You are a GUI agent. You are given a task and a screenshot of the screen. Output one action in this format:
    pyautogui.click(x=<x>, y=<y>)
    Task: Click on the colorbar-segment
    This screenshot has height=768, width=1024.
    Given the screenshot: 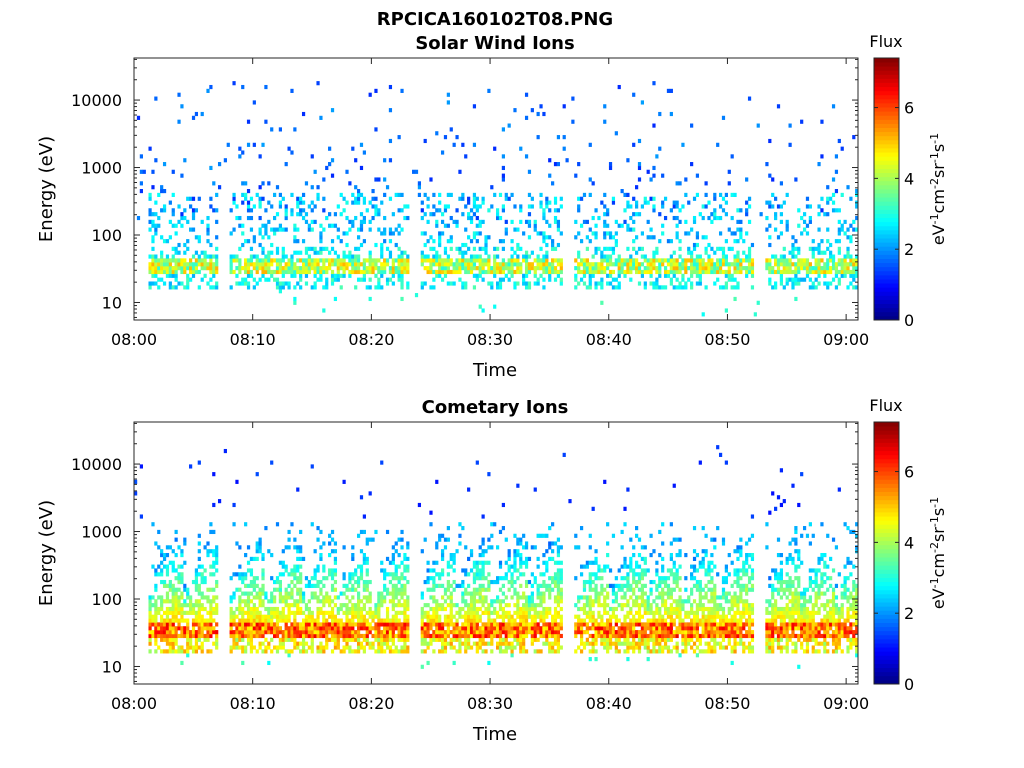 What is the action you would take?
    pyautogui.click(x=886, y=240)
    